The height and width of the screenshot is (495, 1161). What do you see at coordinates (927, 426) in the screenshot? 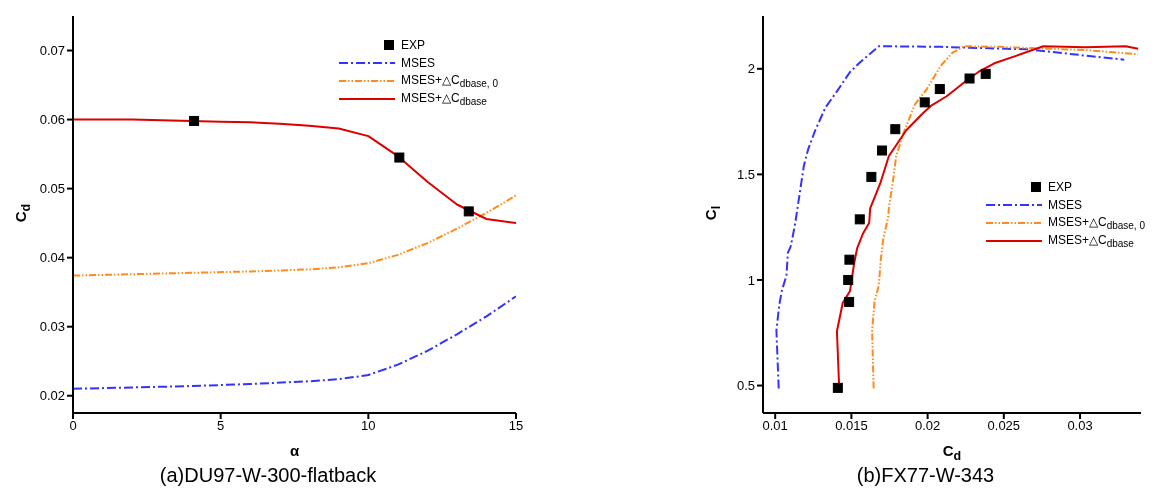
I see `x-tick-label: 0.02` at bounding box center [927, 426].